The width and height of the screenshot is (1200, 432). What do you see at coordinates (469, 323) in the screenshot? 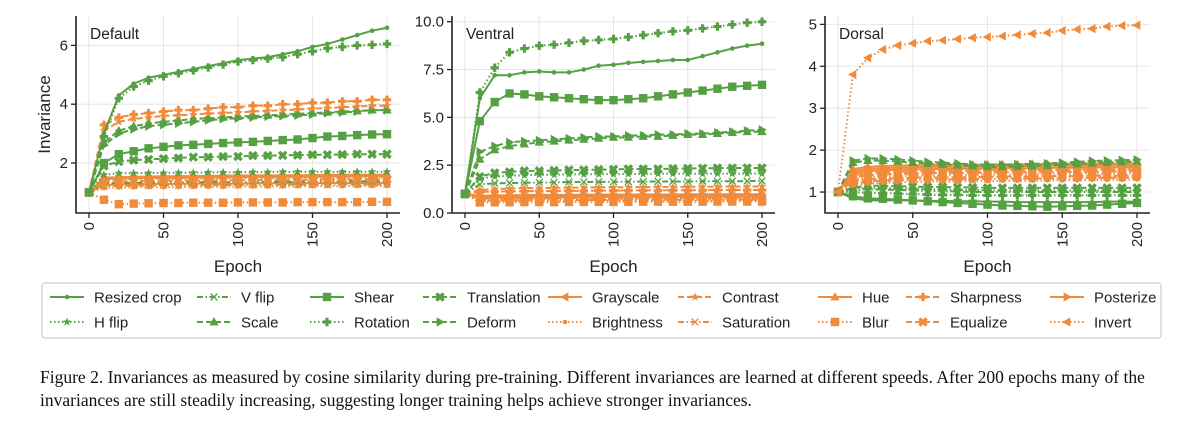
I see `legend-item-deform: Deform` at bounding box center [469, 323].